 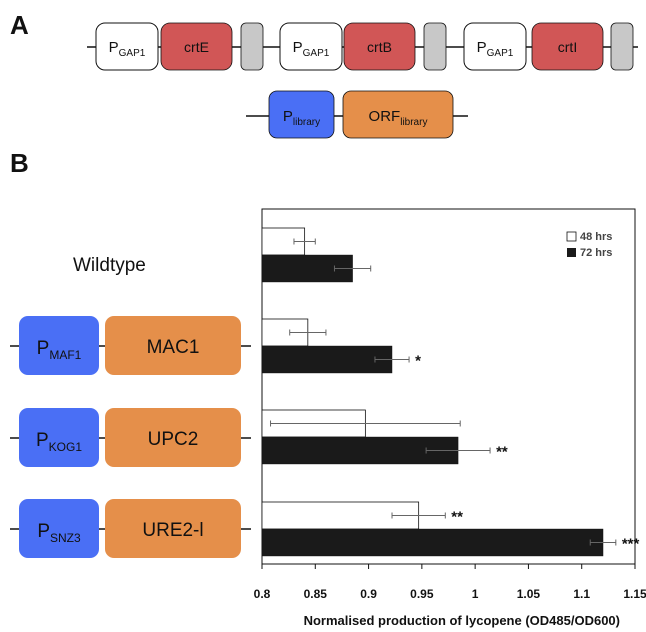 I want to click on panel-b-label: B, so click(x=19, y=163).